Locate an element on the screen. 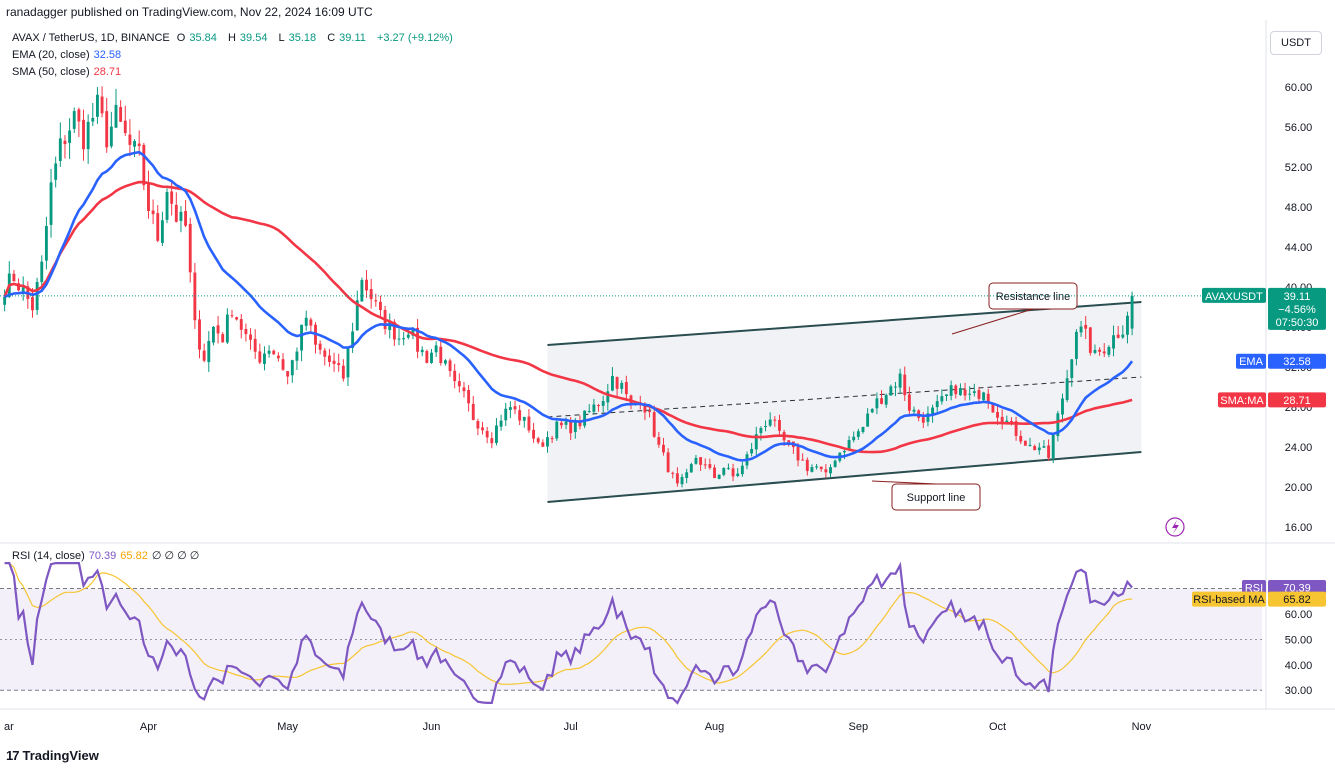  rsi-tick-label: 40.00 is located at coordinates (1299, 666).